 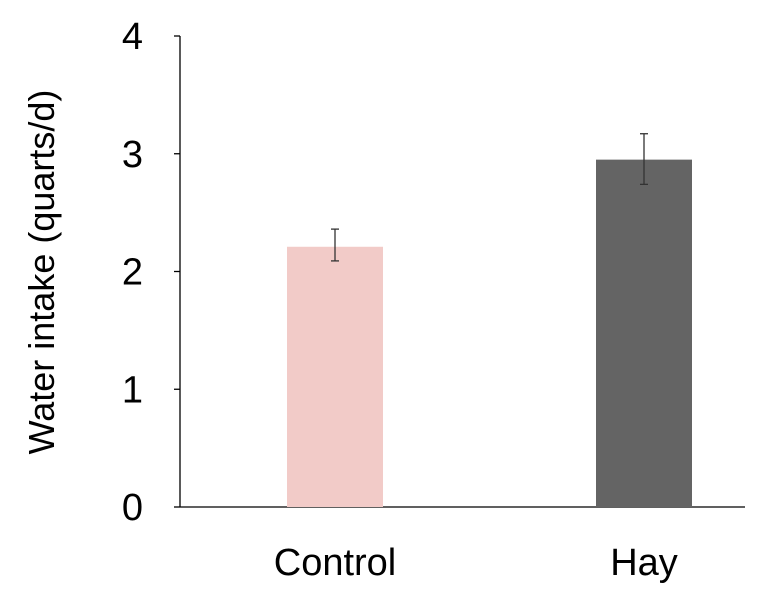 What do you see at coordinates (132, 37) in the screenshot?
I see `y-tick-label: 4` at bounding box center [132, 37].